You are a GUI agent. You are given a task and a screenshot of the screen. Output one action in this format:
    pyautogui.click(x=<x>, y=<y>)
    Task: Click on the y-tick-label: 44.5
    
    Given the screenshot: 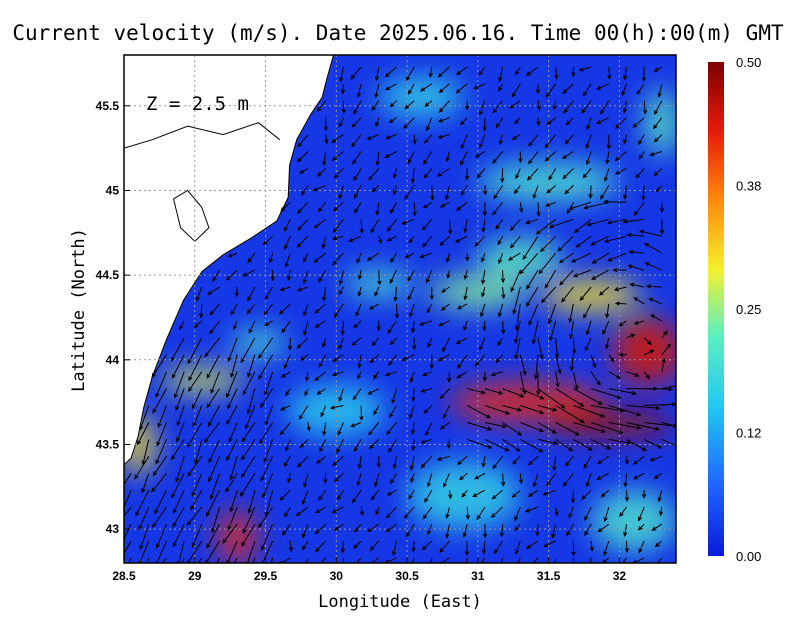 What is the action you would take?
    pyautogui.click(x=108, y=275)
    